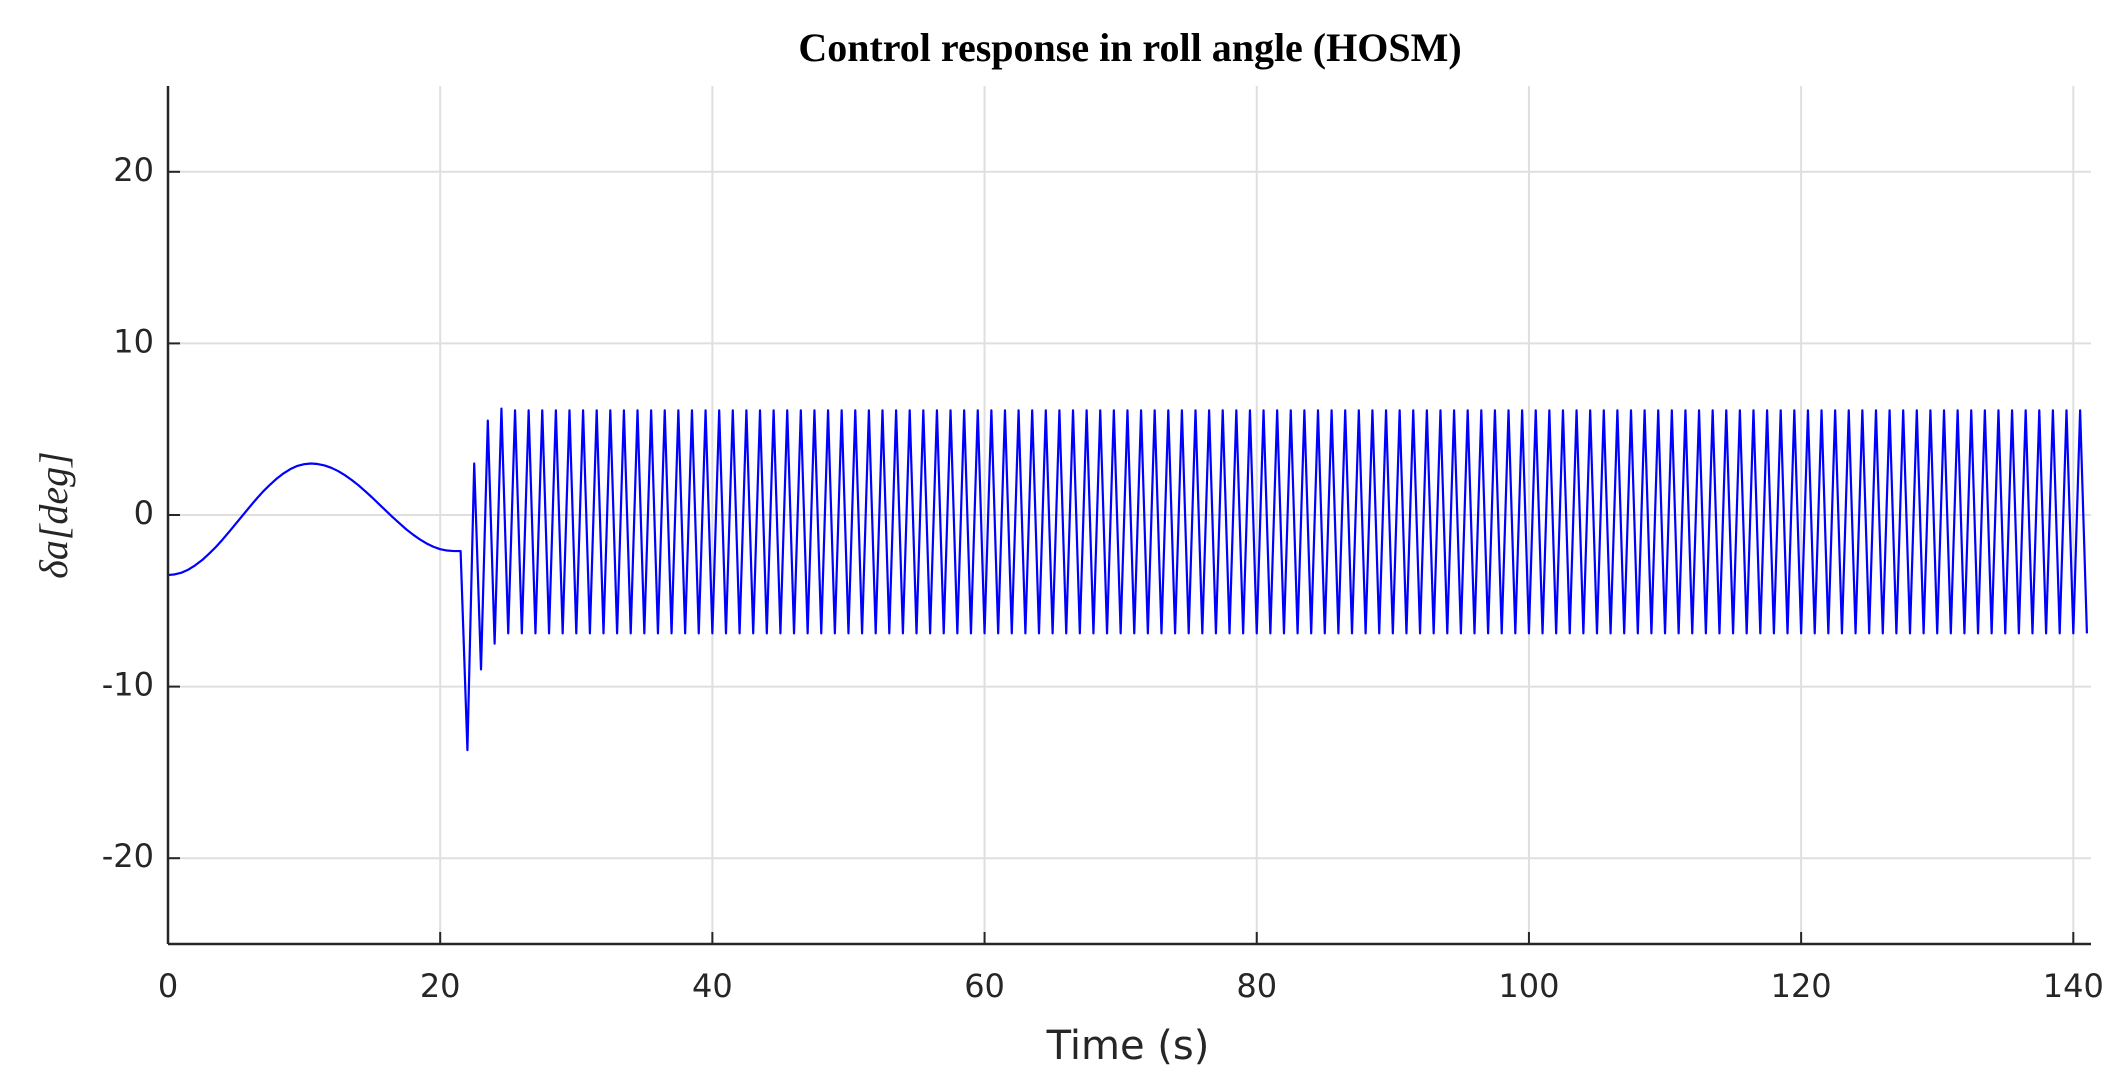 The width and height of the screenshot is (2125, 1086). Describe the element at coordinates (440, 986) in the screenshot. I see `x-tick-label: 20` at that location.